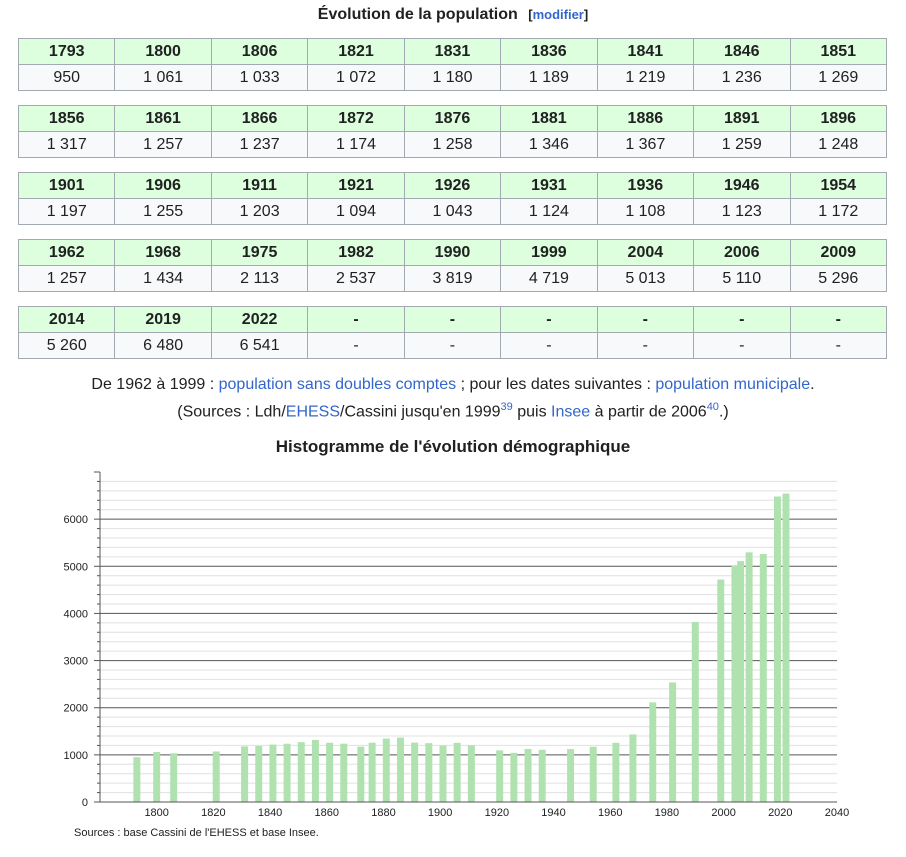  What do you see at coordinates (556, 384) in the screenshot?
I see `note-text: ; pour les dates suivantes :` at bounding box center [556, 384].